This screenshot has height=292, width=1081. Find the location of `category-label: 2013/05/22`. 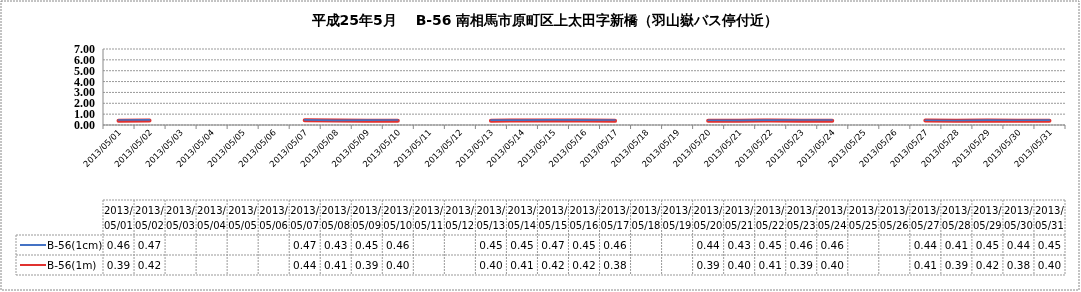

category-label: 2013/05/22 is located at coordinates (770, 218).